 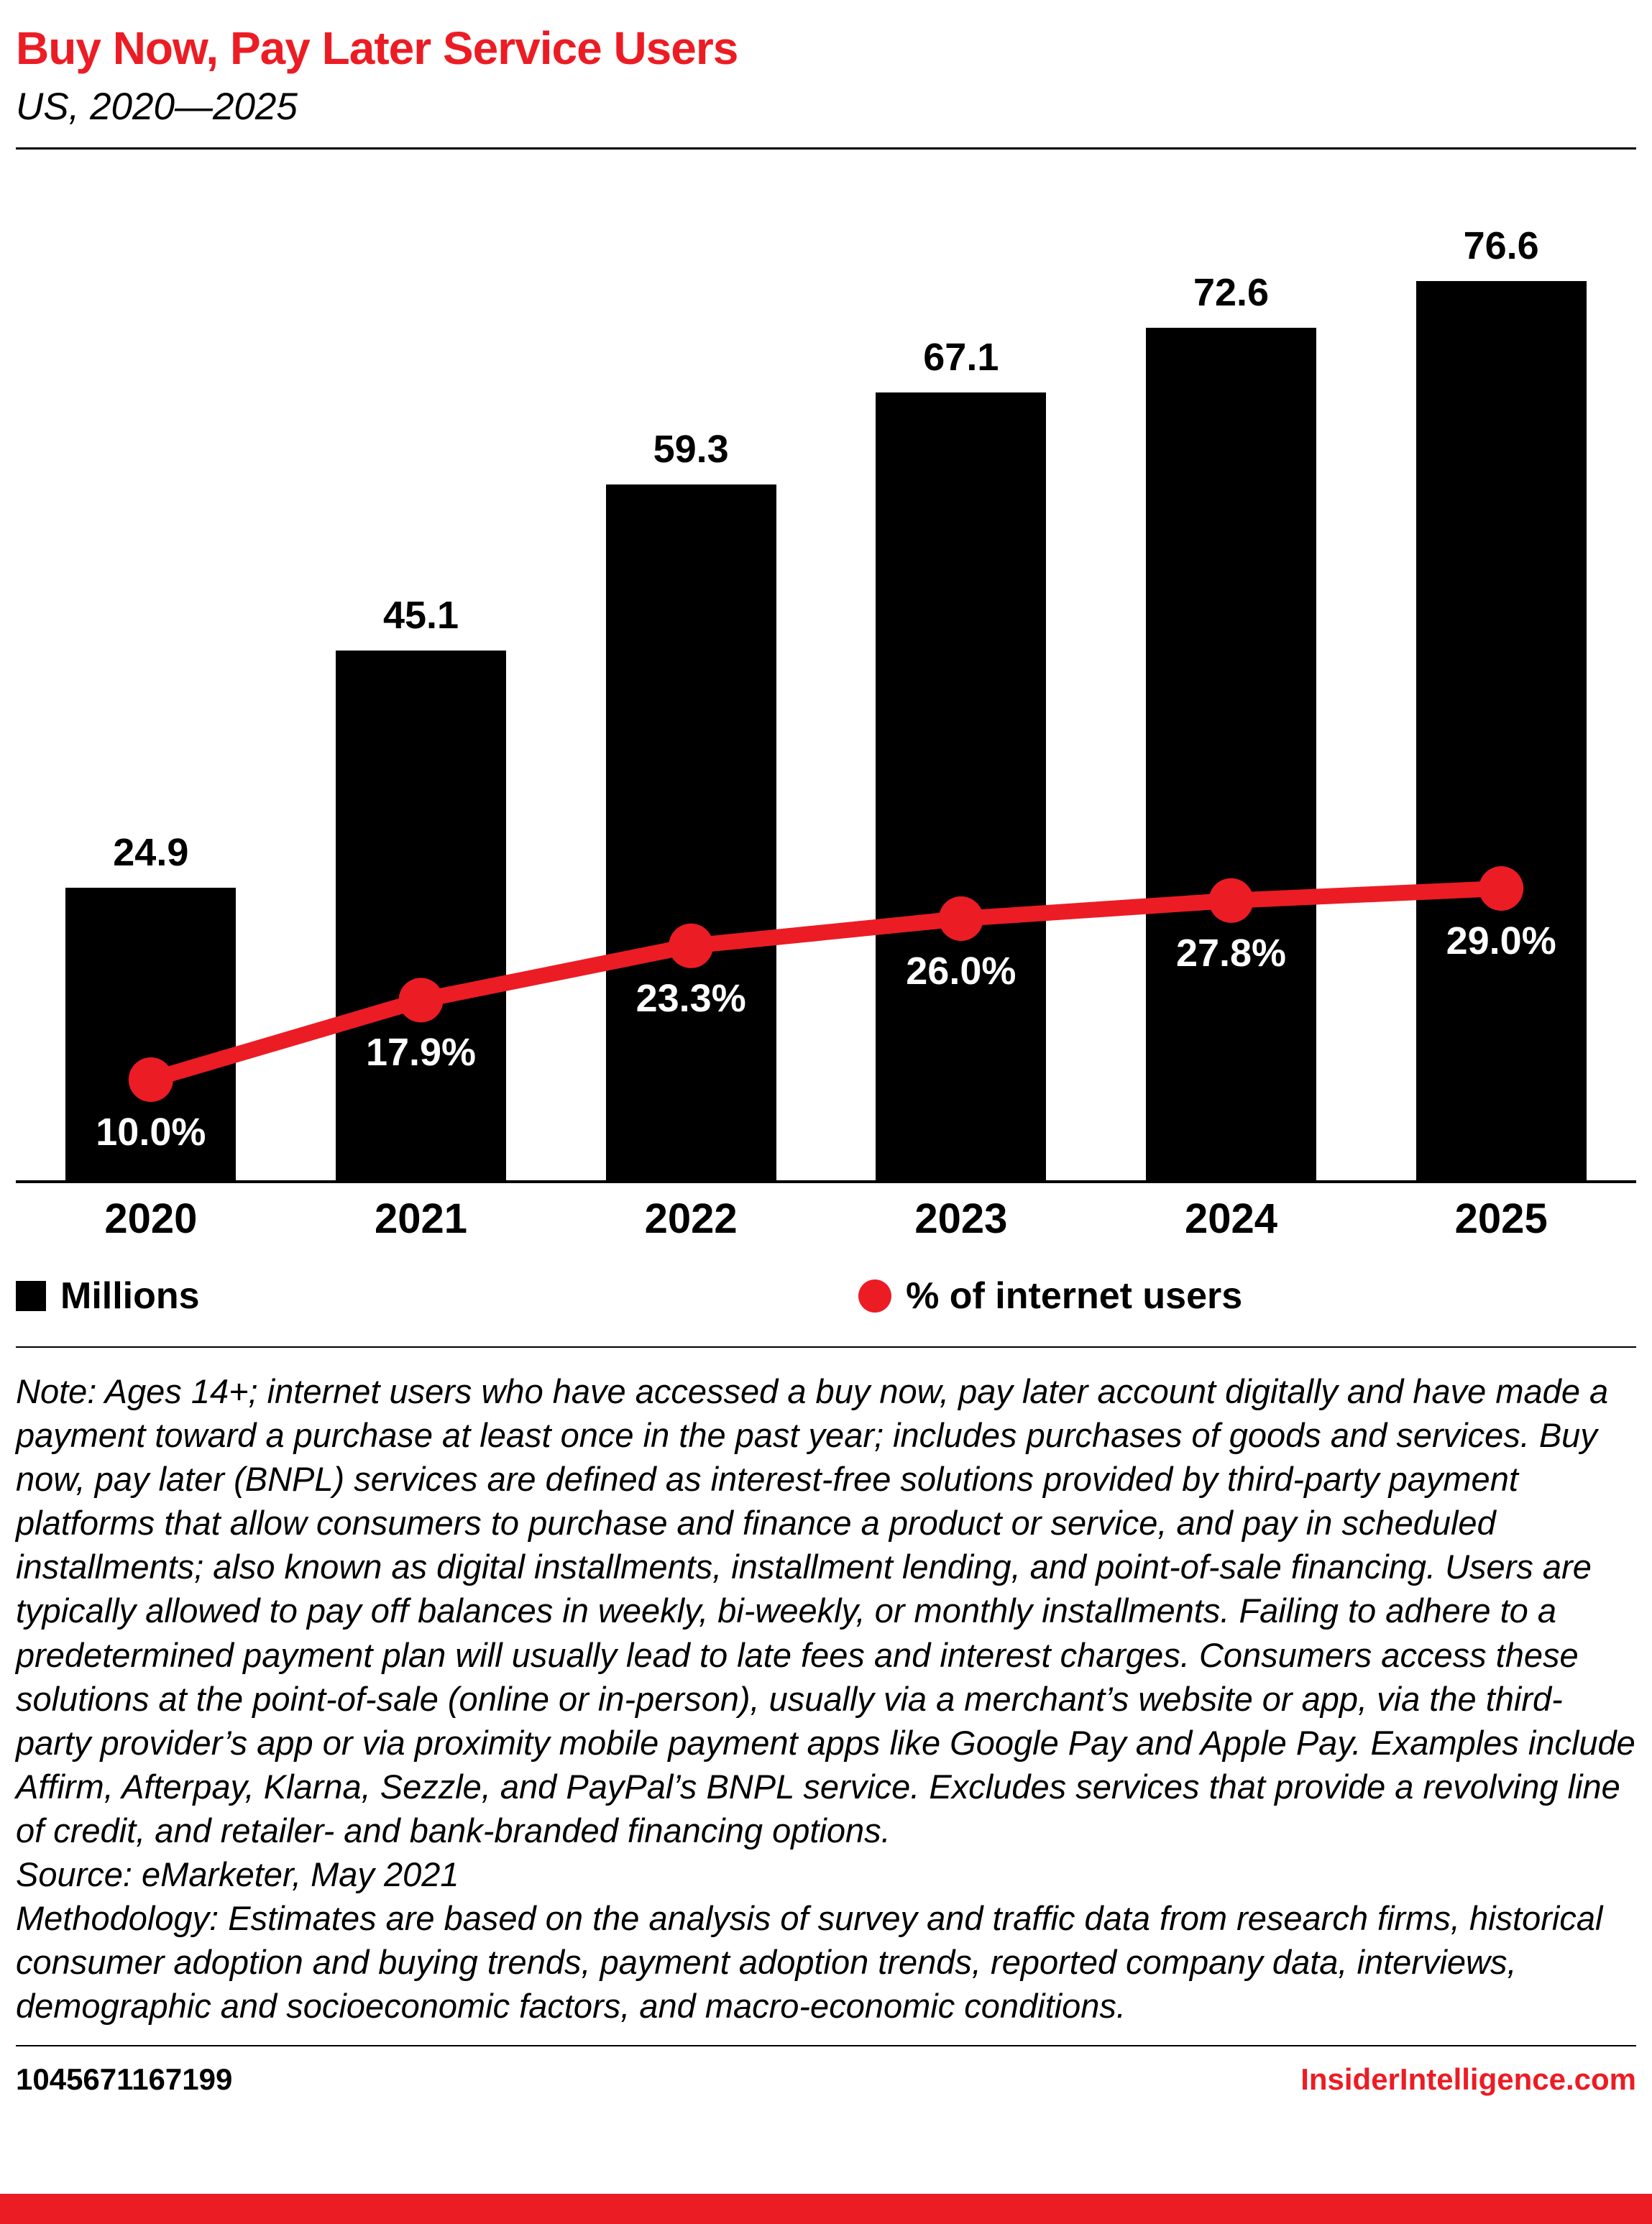 What do you see at coordinates (961, 786) in the screenshot?
I see `bar-2023` at bounding box center [961, 786].